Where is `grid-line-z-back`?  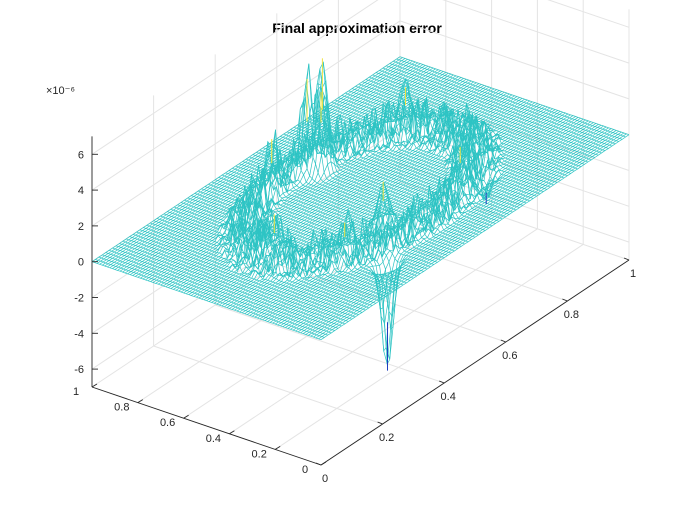
grid-line-z-back is located at coordinates (208, 77).